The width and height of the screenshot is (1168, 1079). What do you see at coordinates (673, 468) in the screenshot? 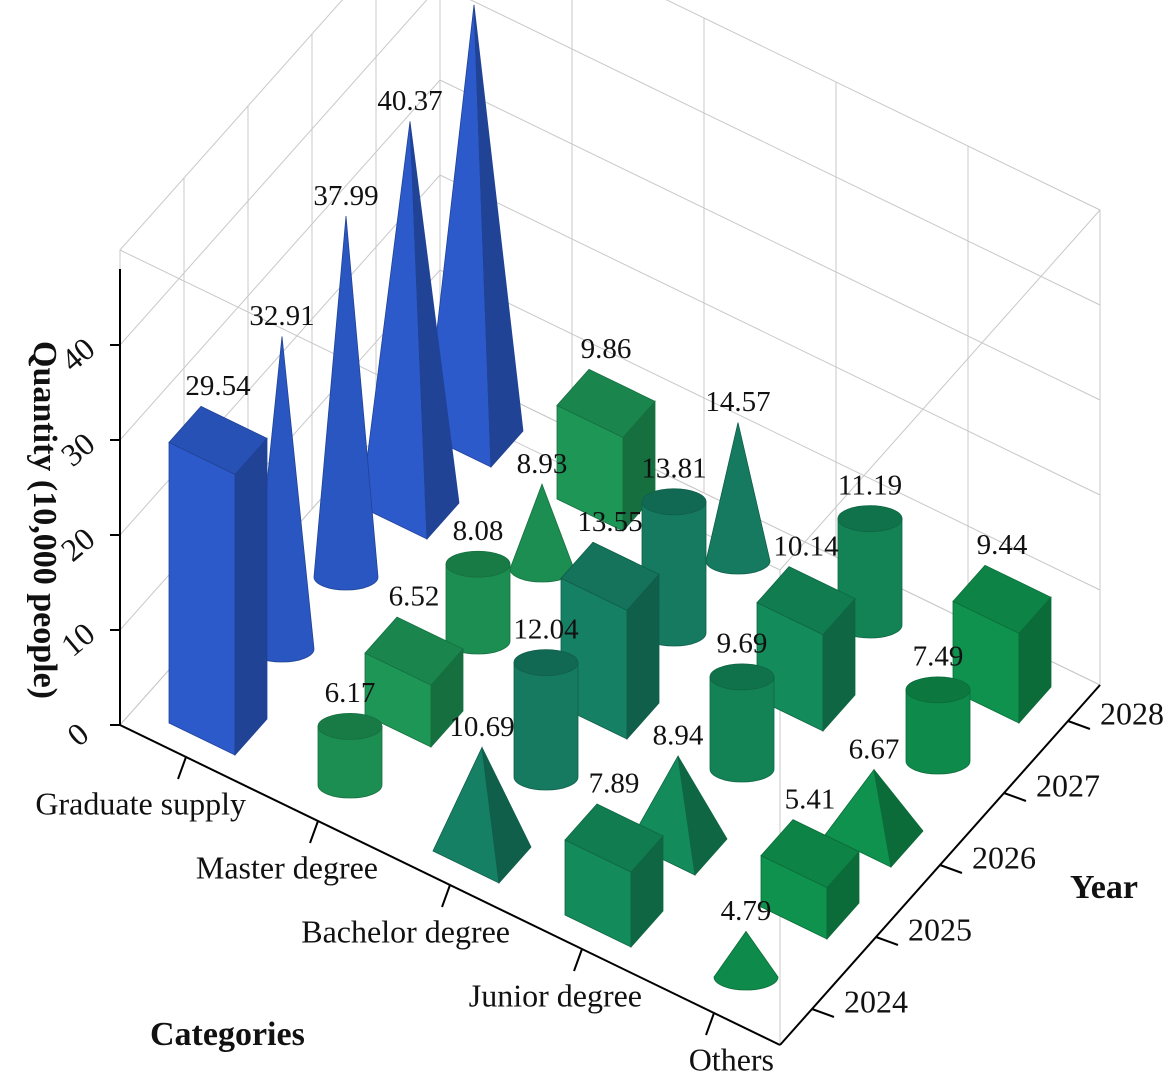
I see `value-label: 13.81` at bounding box center [673, 468].